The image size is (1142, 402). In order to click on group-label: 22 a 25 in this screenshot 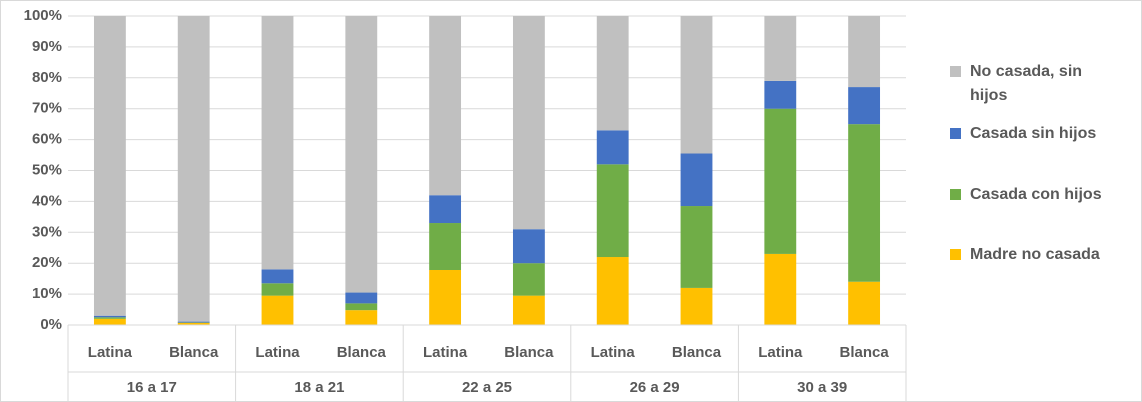, I will do `click(487, 387)`.